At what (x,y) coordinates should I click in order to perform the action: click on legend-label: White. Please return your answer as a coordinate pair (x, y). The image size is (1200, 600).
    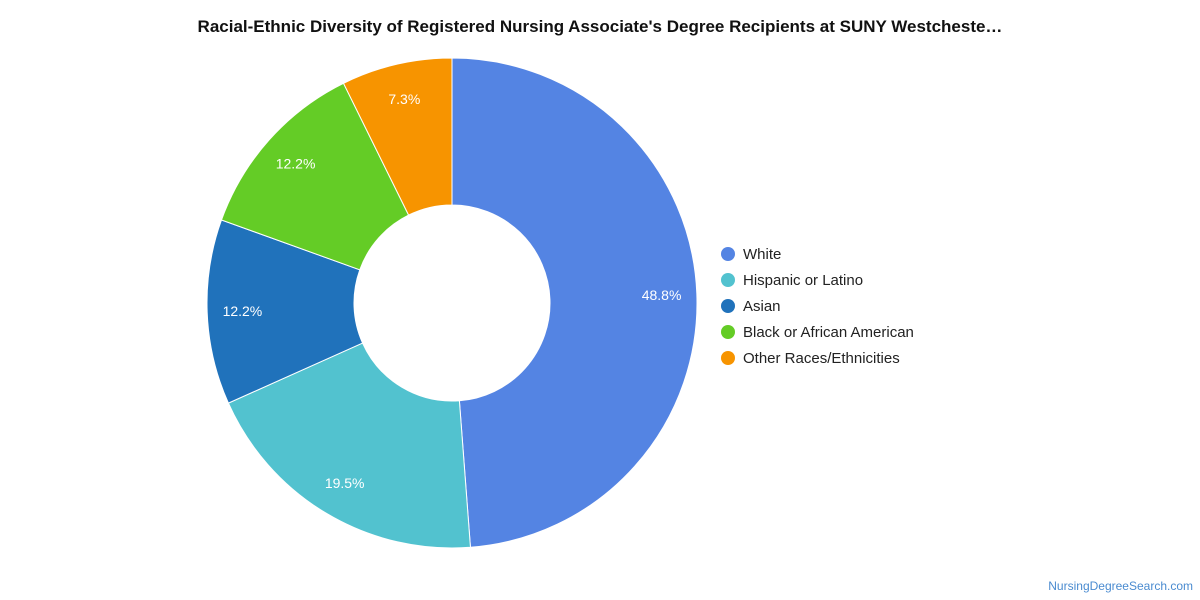
    Looking at the image, I should click on (762, 254).